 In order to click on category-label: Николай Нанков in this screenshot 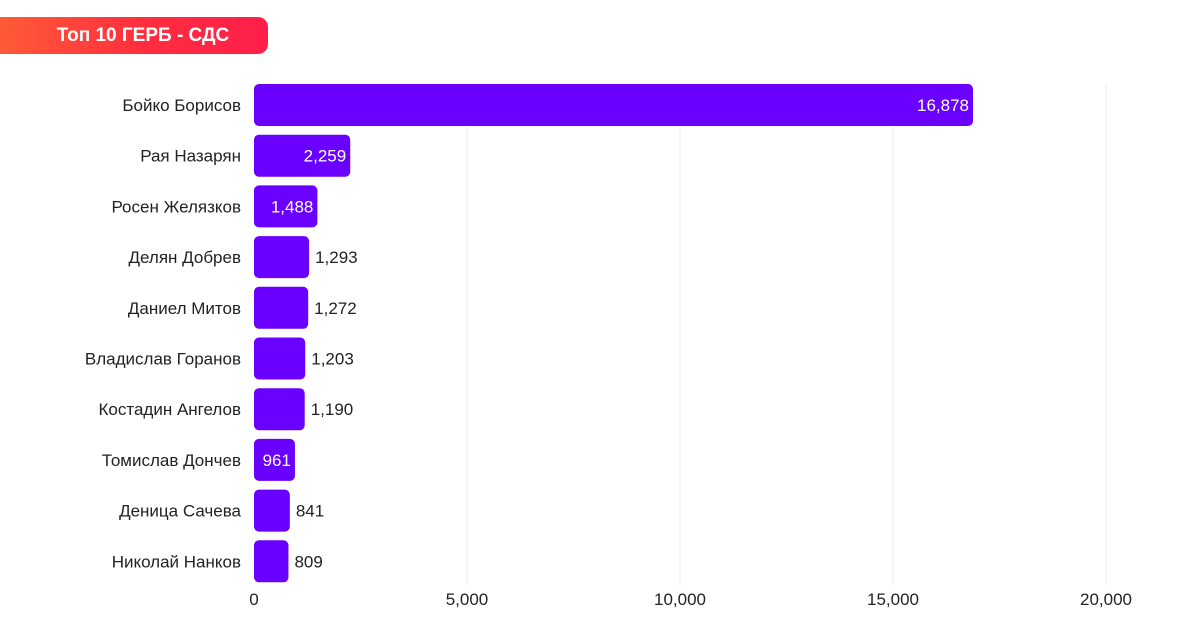, I will do `click(176, 561)`.